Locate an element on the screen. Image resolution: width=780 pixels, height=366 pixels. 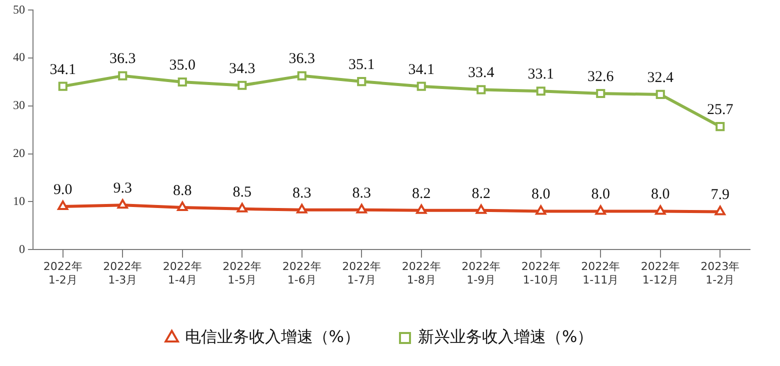
y-tick-label: 20 is located at coordinates (19, 153).